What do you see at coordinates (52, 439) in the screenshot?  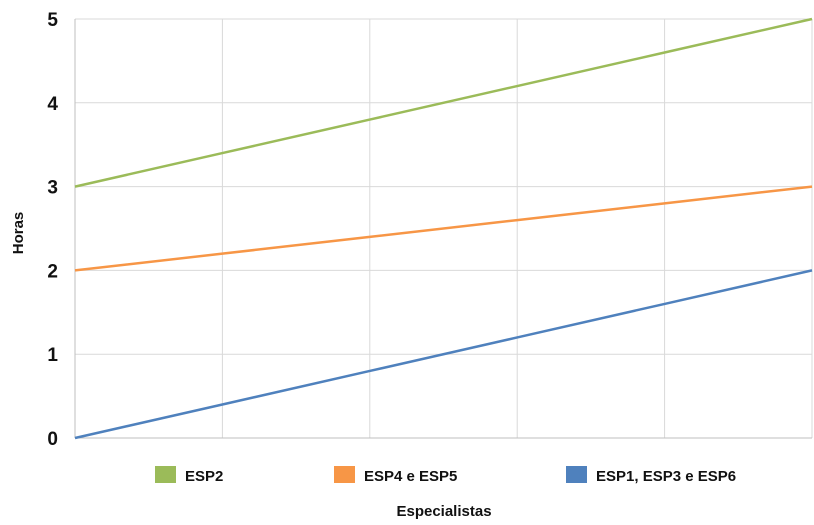 I see `y-tick-label: 0` at bounding box center [52, 439].